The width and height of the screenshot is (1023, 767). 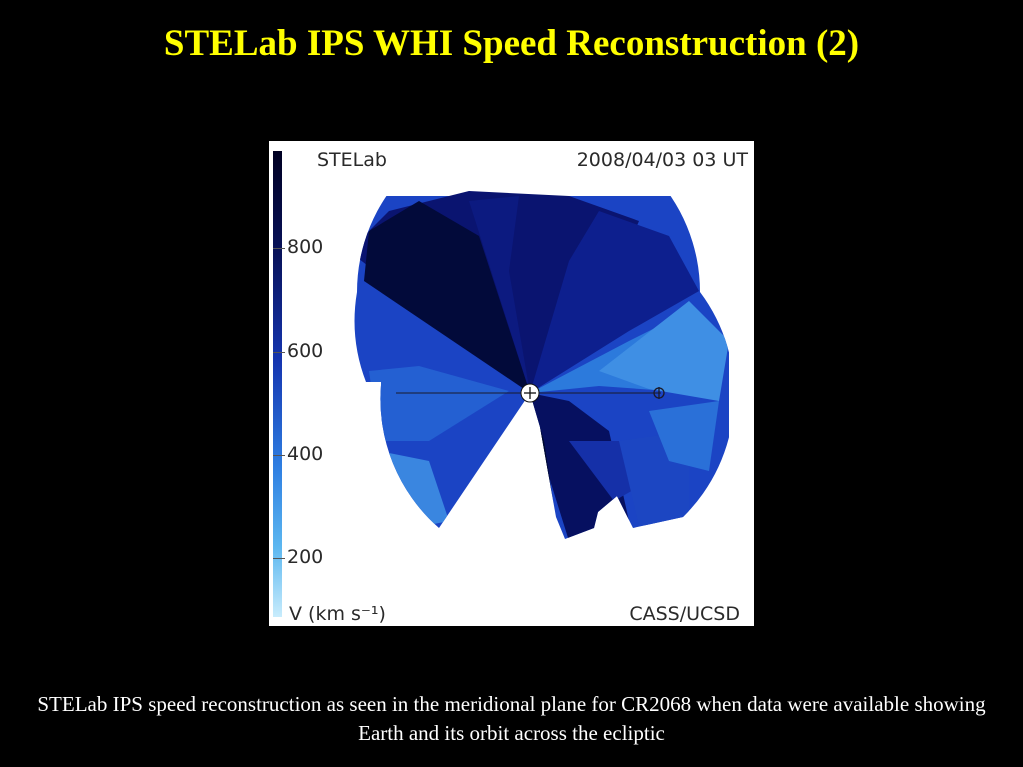 I want to click on colorbar-tick: 400, so click(x=298, y=454).